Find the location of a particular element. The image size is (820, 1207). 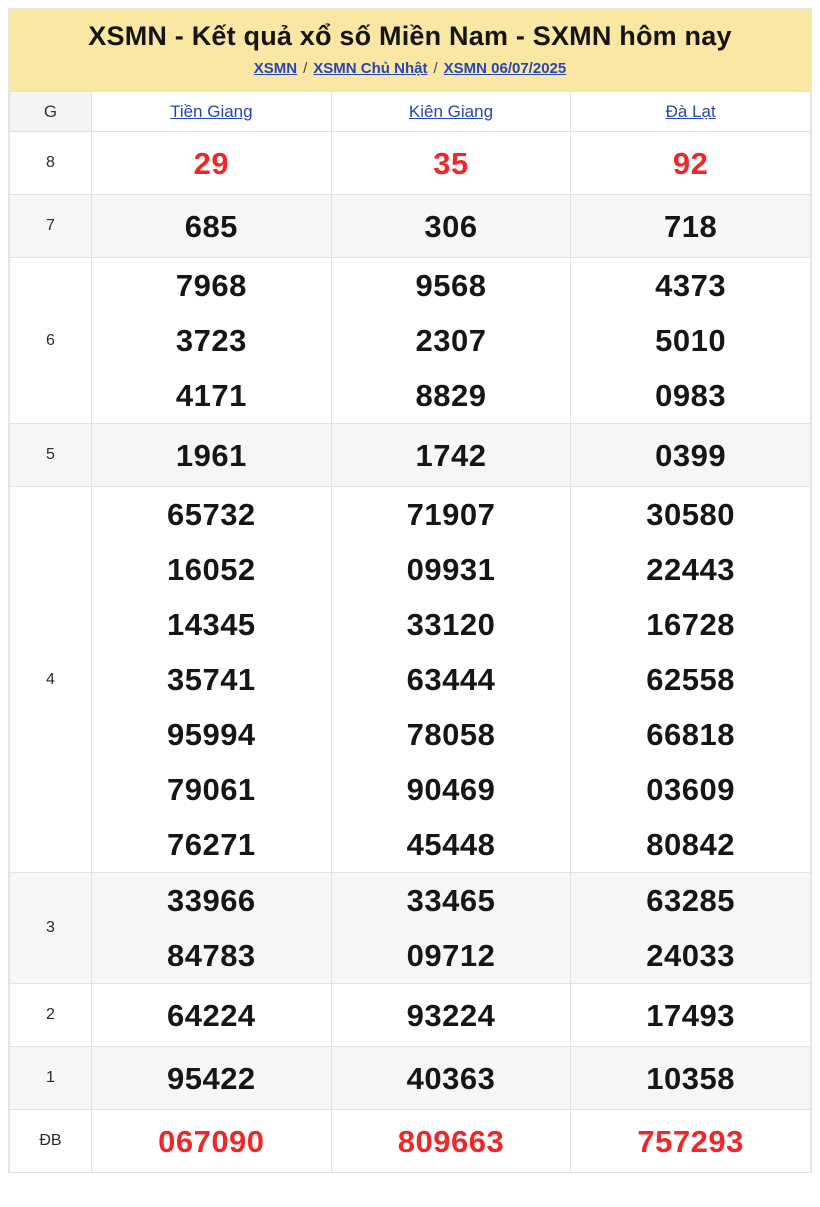

result-number: 685 is located at coordinates (211, 226).